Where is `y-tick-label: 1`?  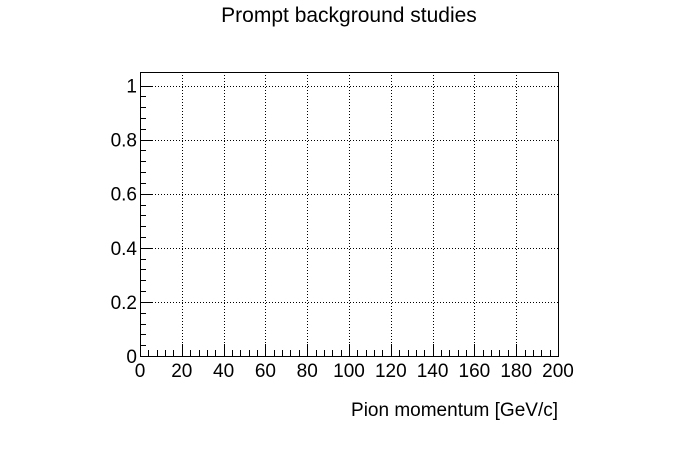 y-tick-label: 1 is located at coordinates (131, 87).